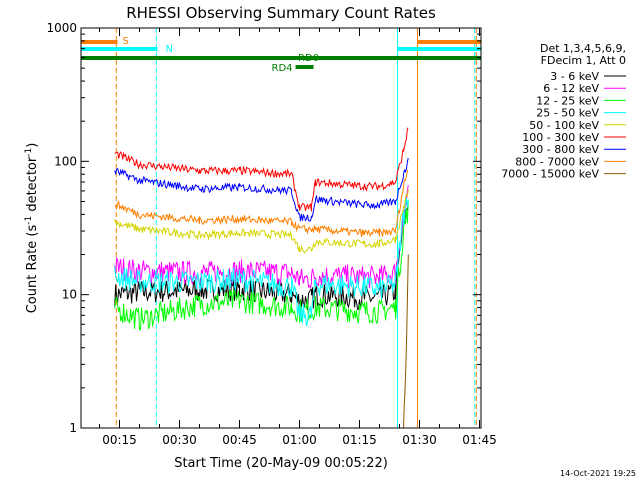 The width and height of the screenshot is (640, 480). Describe the element at coordinates (564, 125) in the screenshot. I see `legend-entry-label: 50 - 100 keV` at that location.